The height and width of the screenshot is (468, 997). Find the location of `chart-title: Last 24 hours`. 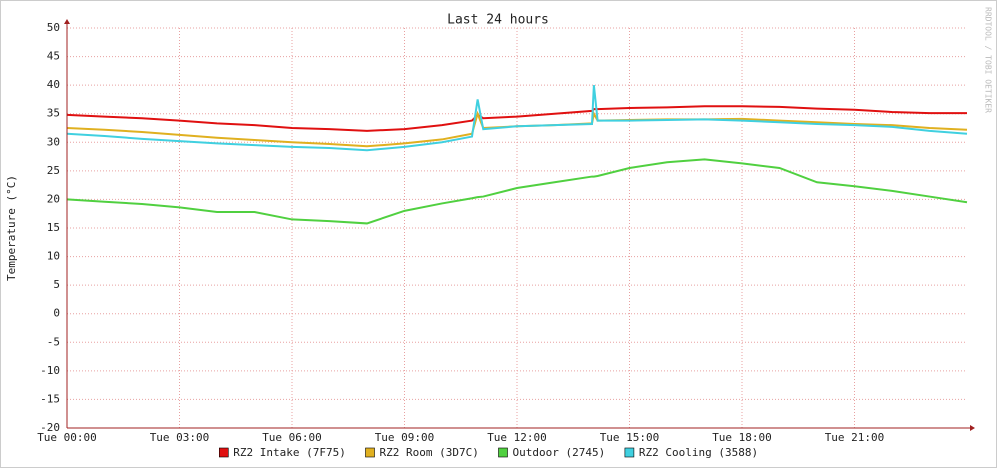

chart-title: Last 24 hours is located at coordinates (498, 20).